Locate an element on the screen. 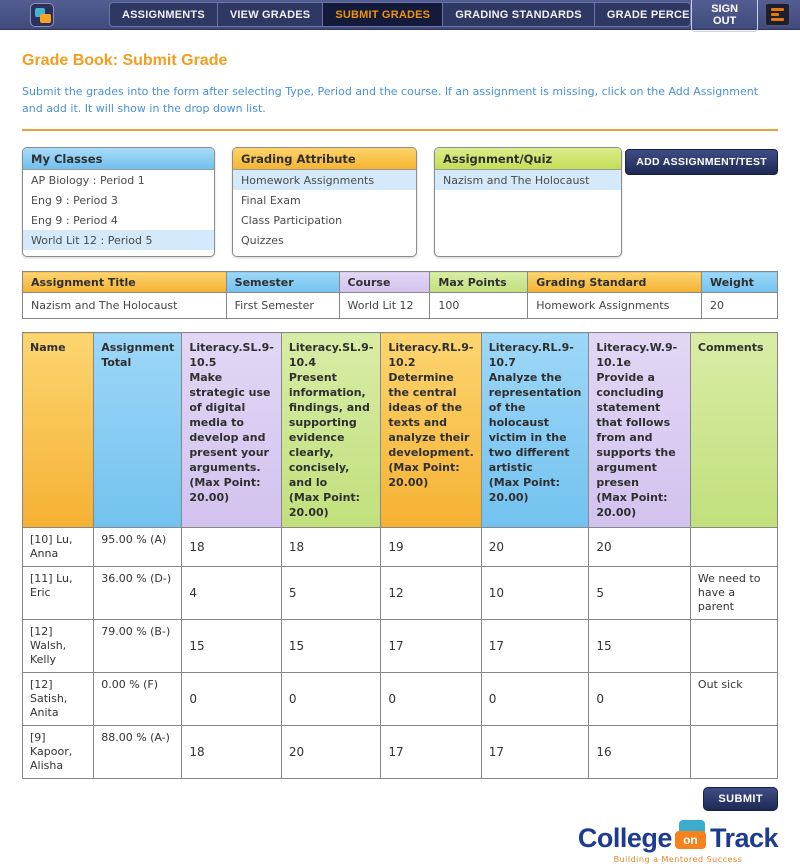 The height and width of the screenshot is (864, 800). grading-attribute-header: Grading Attribute is located at coordinates (324, 159).